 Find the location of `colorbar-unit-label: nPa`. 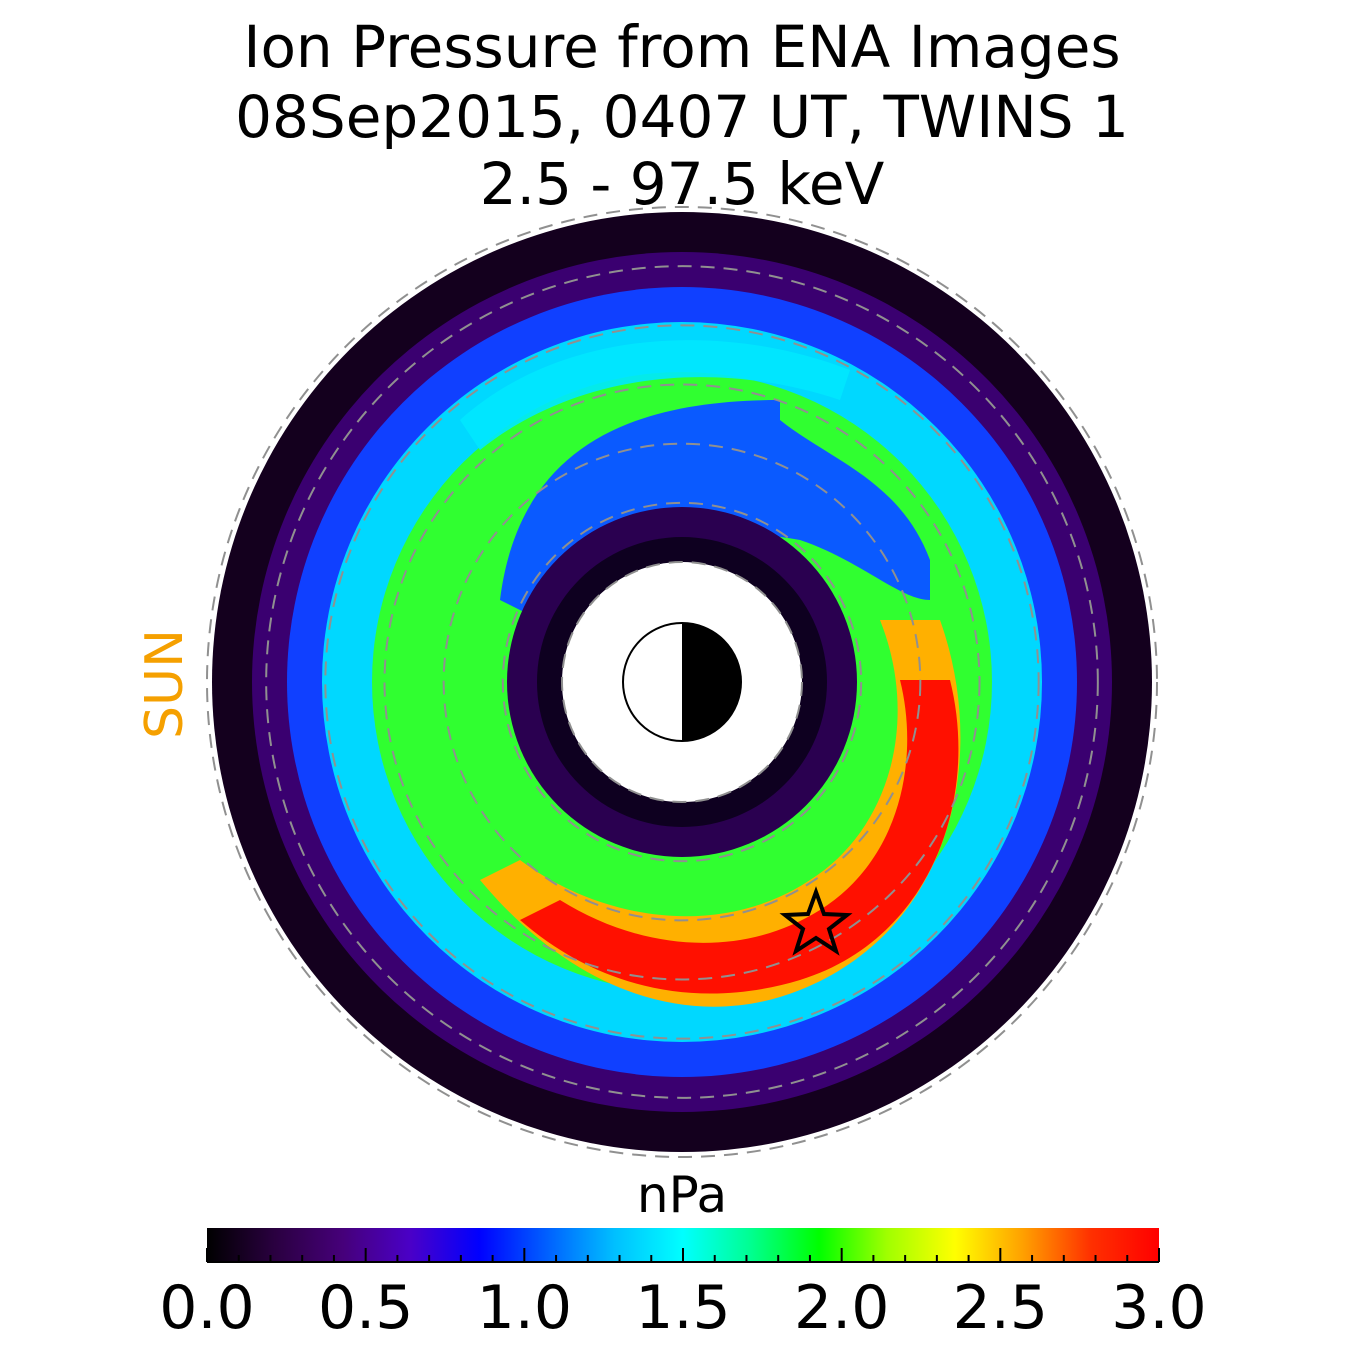

colorbar-unit-label: nPa is located at coordinates (682, 1195).